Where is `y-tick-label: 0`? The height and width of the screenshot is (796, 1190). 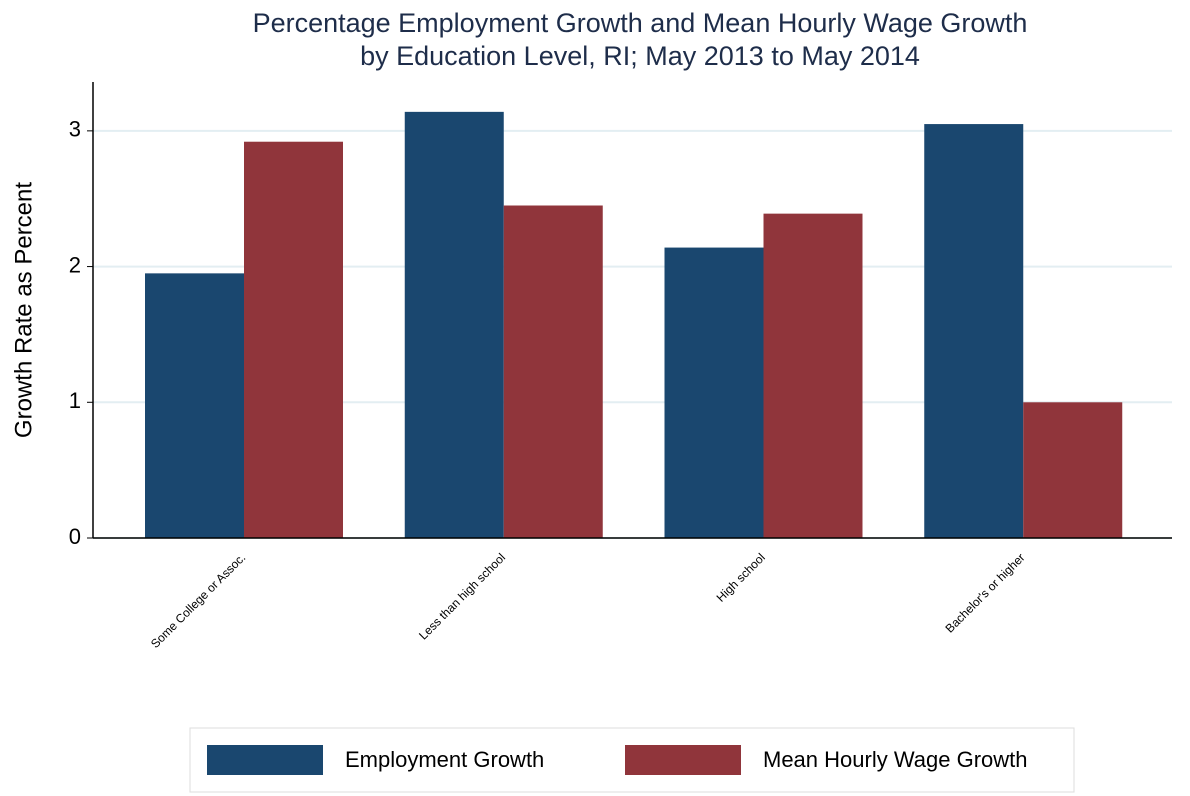 y-tick-label: 0 is located at coordinates (75, 536).